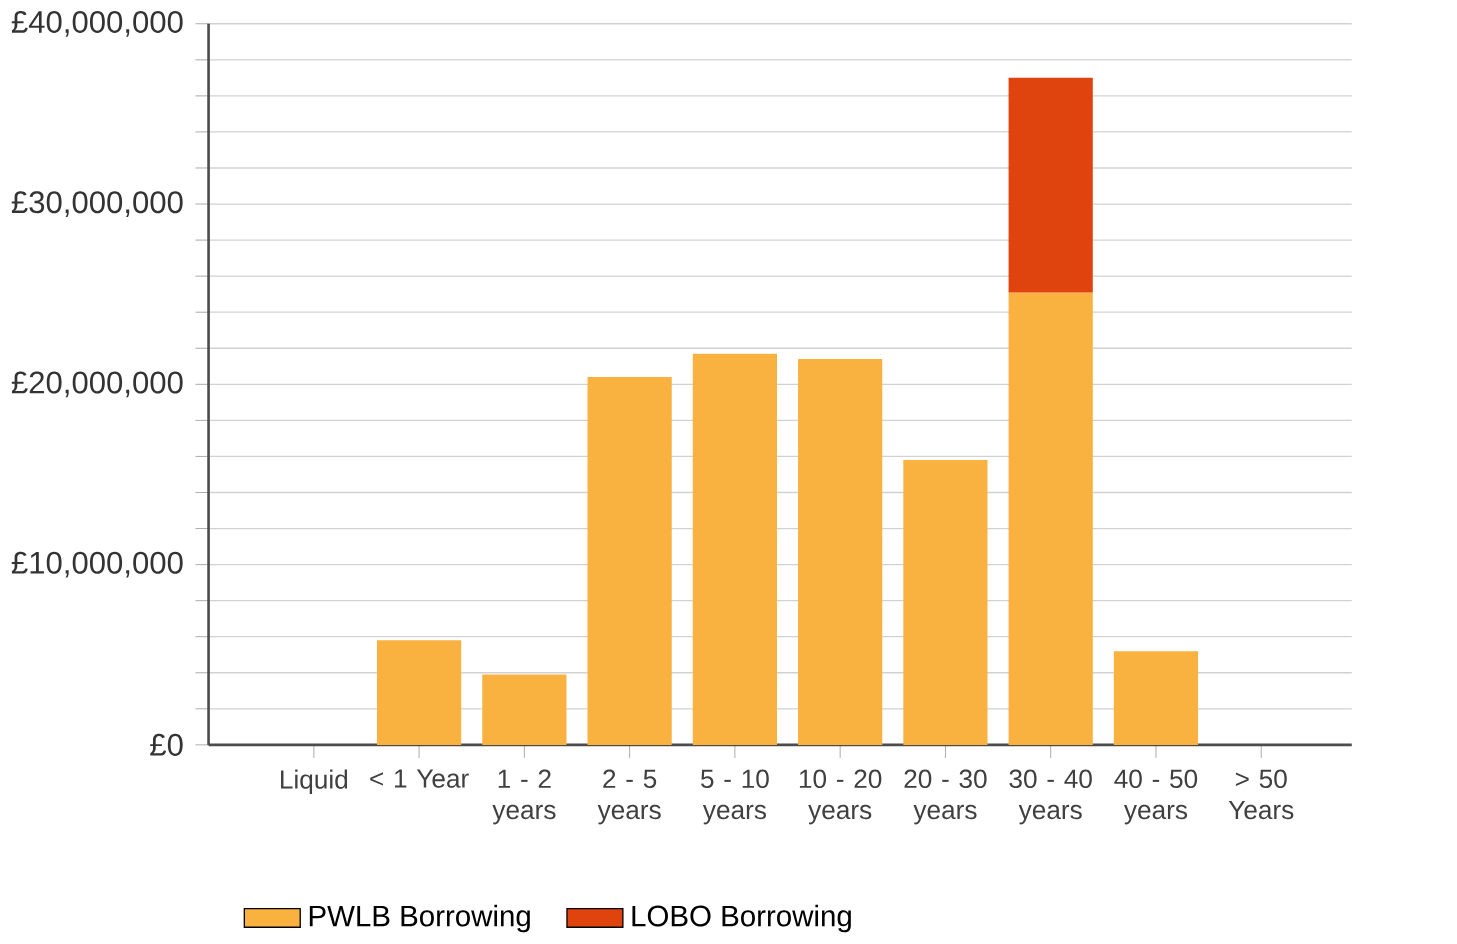 The image size is (1457, 944). I want to click on x-tick-label: Liquid, so click(314, 781).